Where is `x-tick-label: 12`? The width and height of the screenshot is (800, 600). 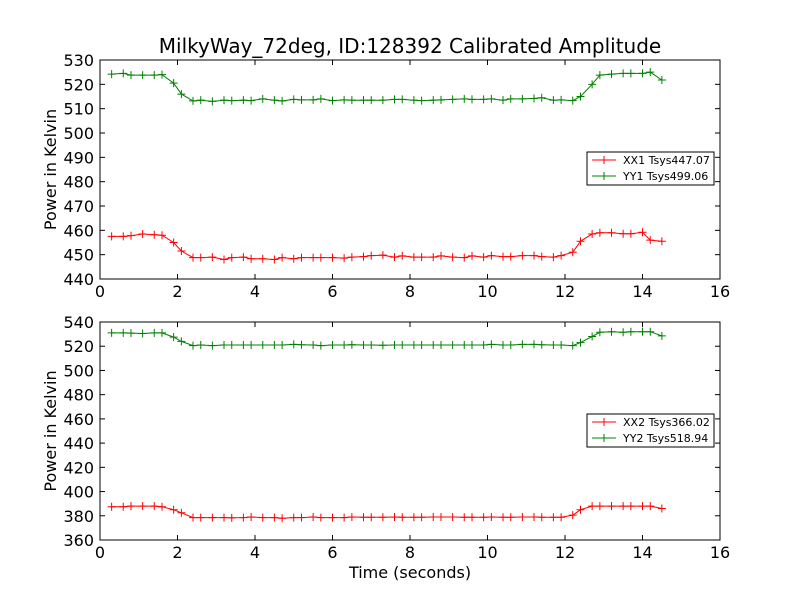 x-tick-label: 12 is located at coordinates (565, 552).